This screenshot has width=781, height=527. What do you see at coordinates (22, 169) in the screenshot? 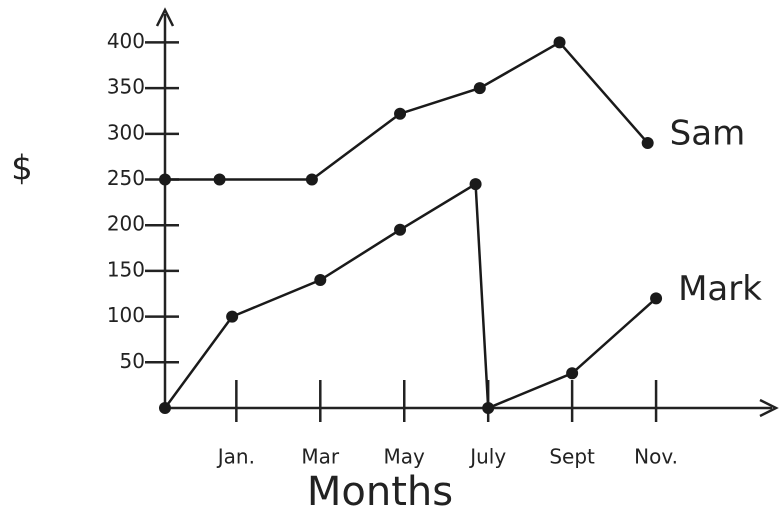
I see `y-axis-label: $` at bounding box center [22, 169].